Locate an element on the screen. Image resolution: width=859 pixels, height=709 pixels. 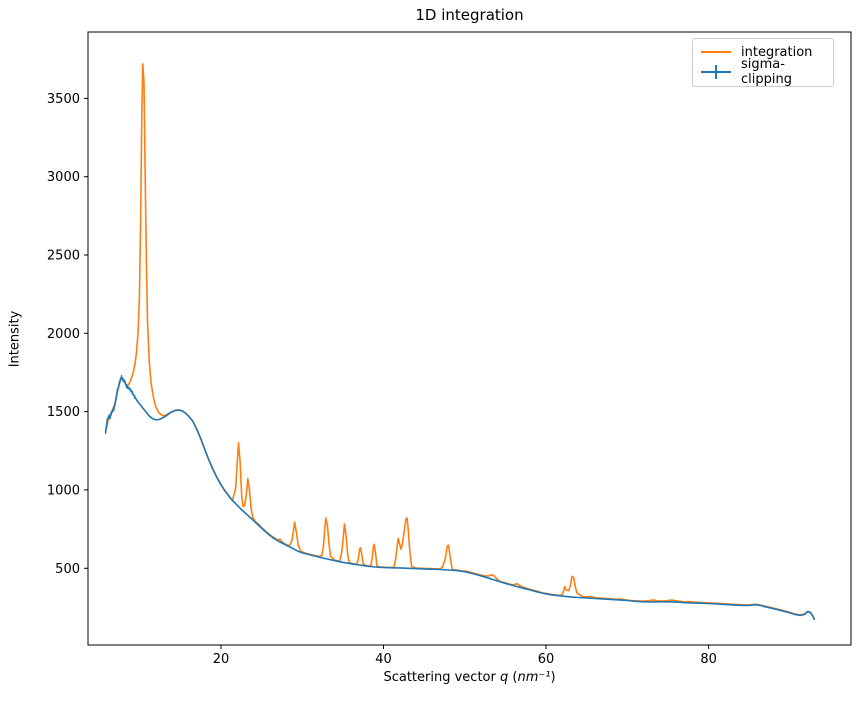
y-tick-label: 3500 is located at coordinates (63, 99).